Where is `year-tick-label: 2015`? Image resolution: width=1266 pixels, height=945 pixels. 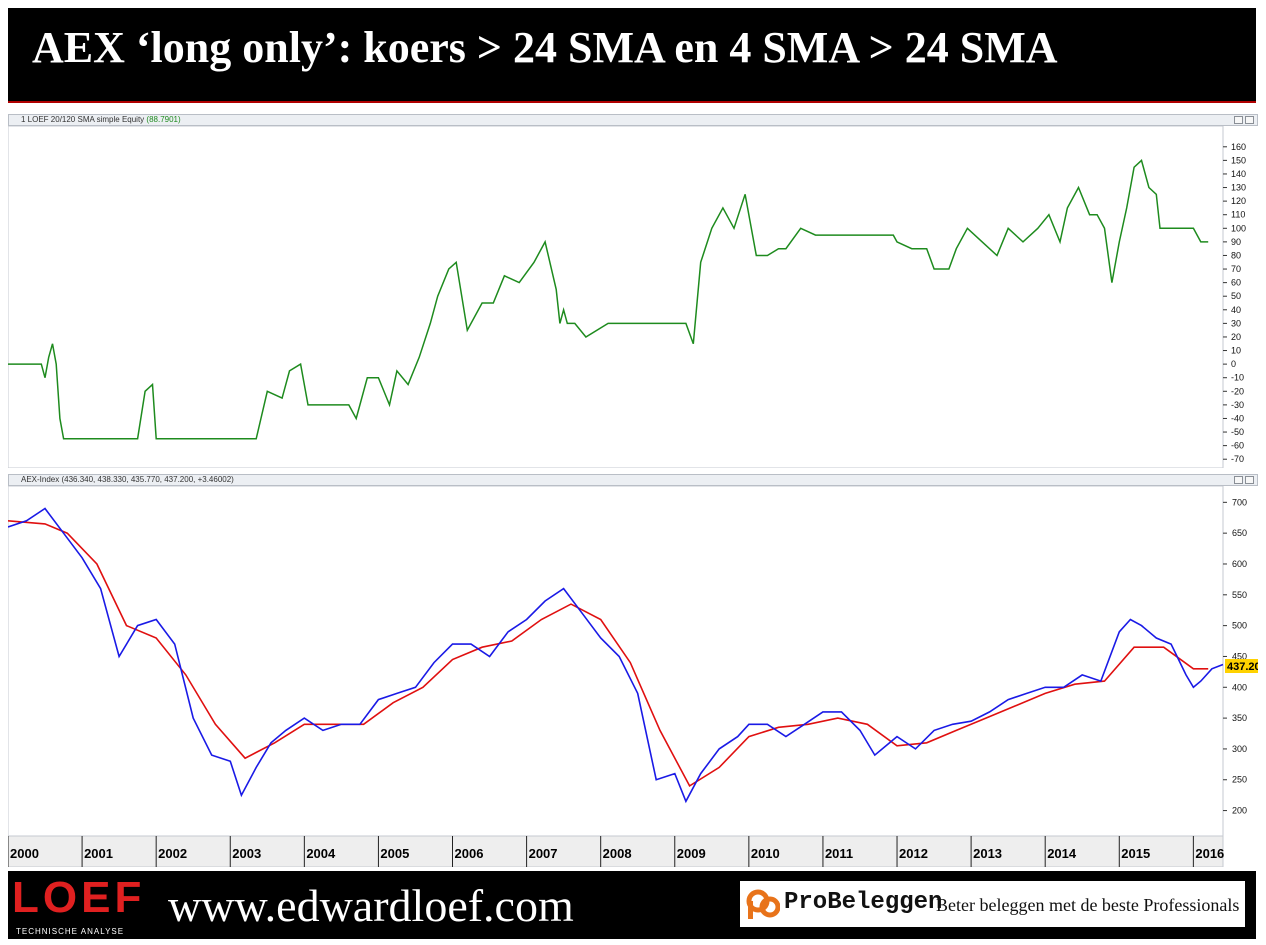 year-tick-label: 2015 is located at coordinates (1135, 853).